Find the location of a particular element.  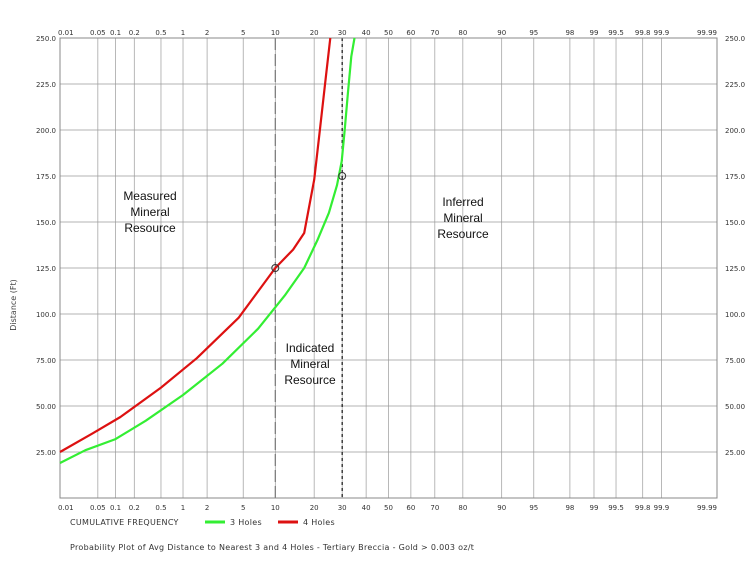

x-tick-label-bottom: 99.9 is located at coordinates (662, 508).